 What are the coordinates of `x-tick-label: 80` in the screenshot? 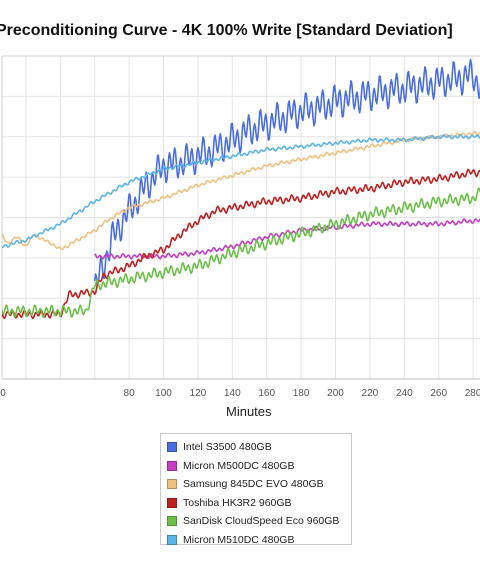 It's located at (130, 393).